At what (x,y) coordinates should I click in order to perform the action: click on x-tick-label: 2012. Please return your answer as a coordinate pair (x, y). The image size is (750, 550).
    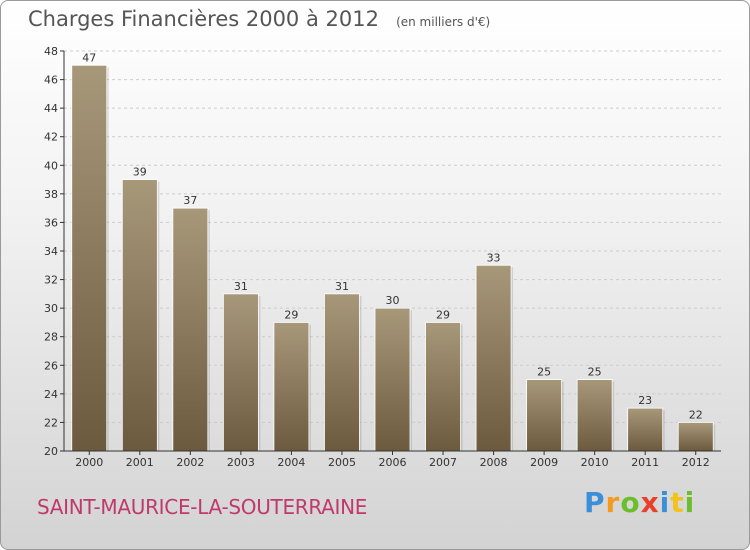
    Looking at the image, I should click on (696, 462).